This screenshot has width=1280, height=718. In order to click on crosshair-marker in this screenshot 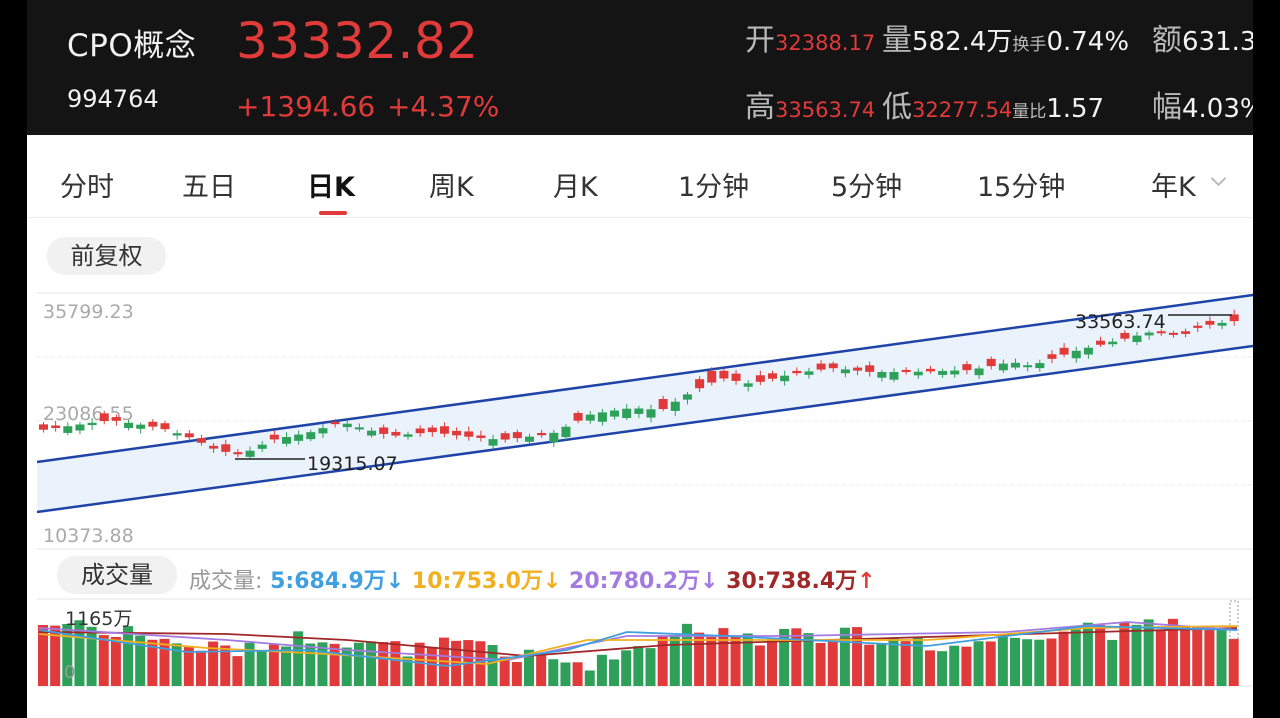, I will do `click(1234, 620)`.